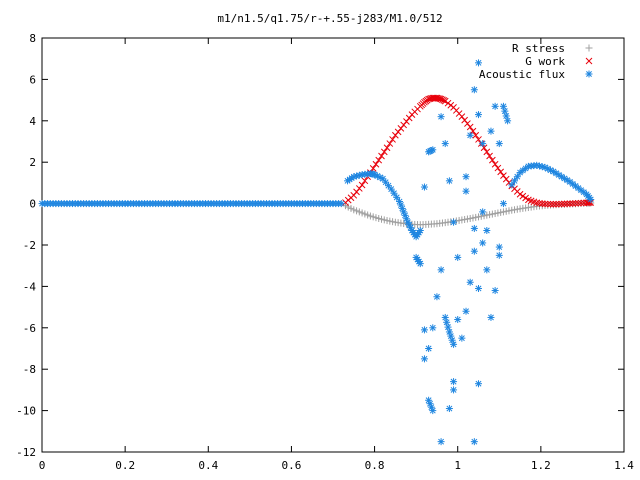 Image resolution: width=640 pixels, height=480 pixels. What do you see at coordinates (375, 465) in the screenshot?
I see `x-tick-label: 0.8` at bounding box center [375, 465].